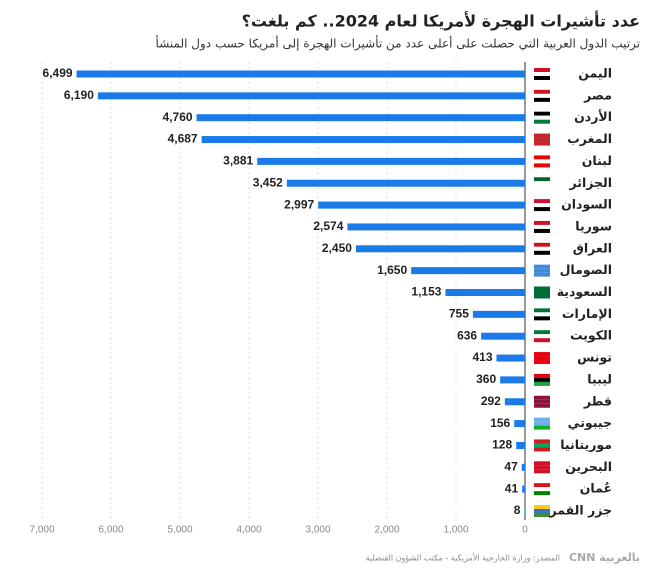 The width and height of the screenshot is (648, 576). I want to click on value-label: 128, so click(502, 445).